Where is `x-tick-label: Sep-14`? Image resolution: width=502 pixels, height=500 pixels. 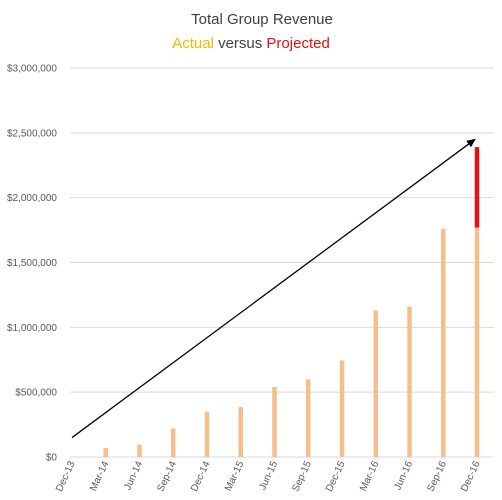 x-tick-label: Sep-14 is located at coordinates (167, 476).